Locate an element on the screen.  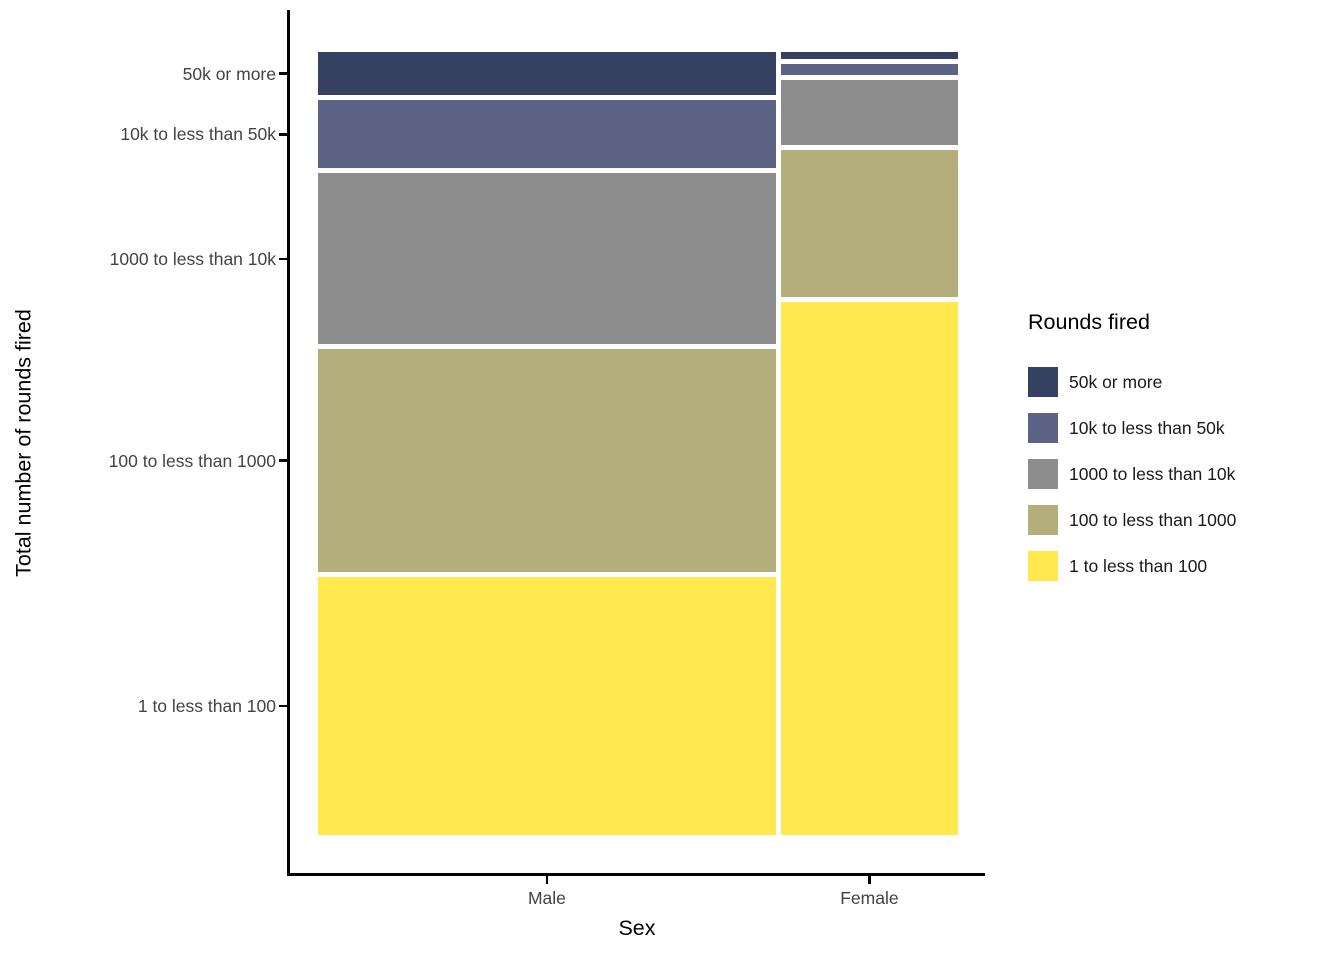
mosaic-segment-male-50k-or-more is located at coordinates (547, 74).